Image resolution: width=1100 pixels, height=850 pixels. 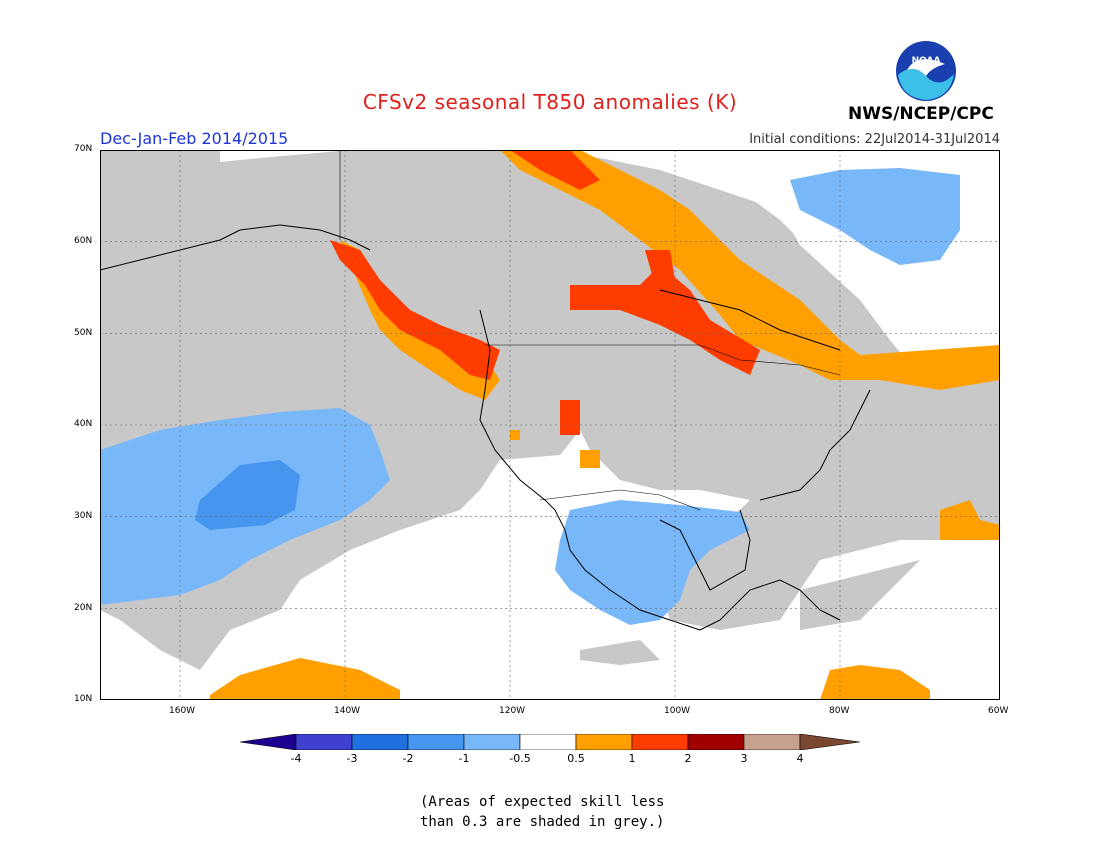 I want to click on lon-label-120w: 120W, so click(x=512, y=711).